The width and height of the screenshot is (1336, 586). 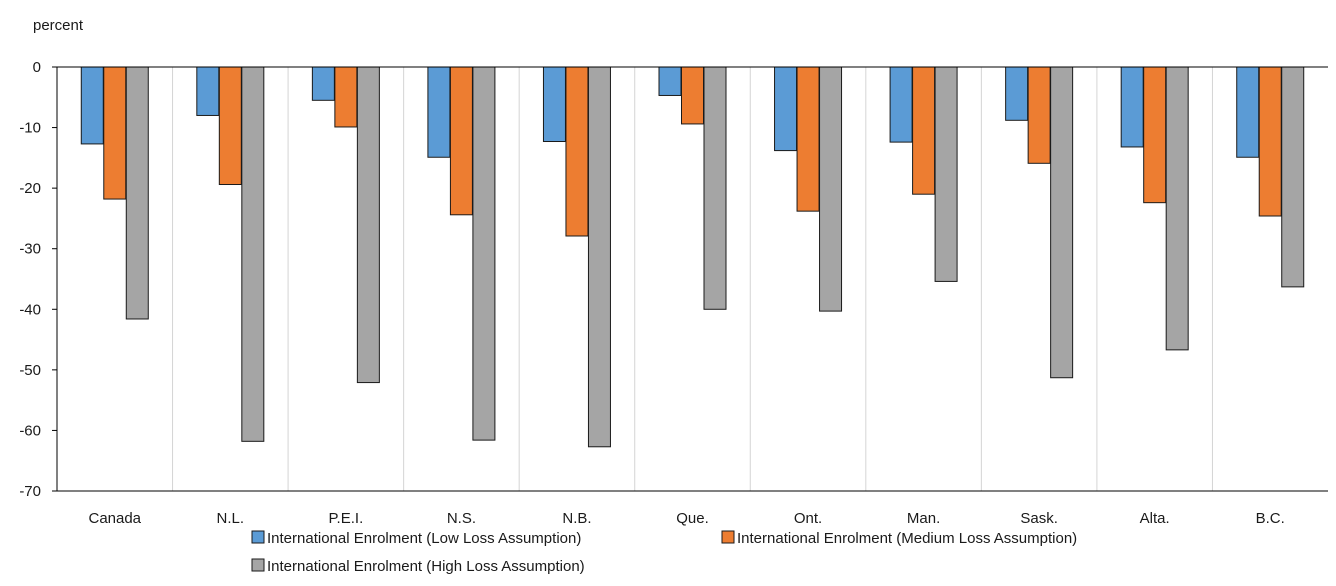 What do you see at coordinates (30, 128) in the screenshot?
I see `y-tick-label: -10` at bounding box center [30, 128].